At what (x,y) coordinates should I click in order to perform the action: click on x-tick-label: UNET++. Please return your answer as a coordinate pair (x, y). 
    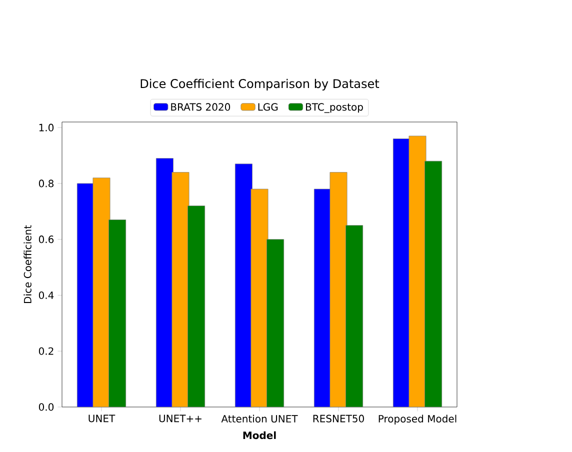
    Looking at the image, I should click on (180, 418).